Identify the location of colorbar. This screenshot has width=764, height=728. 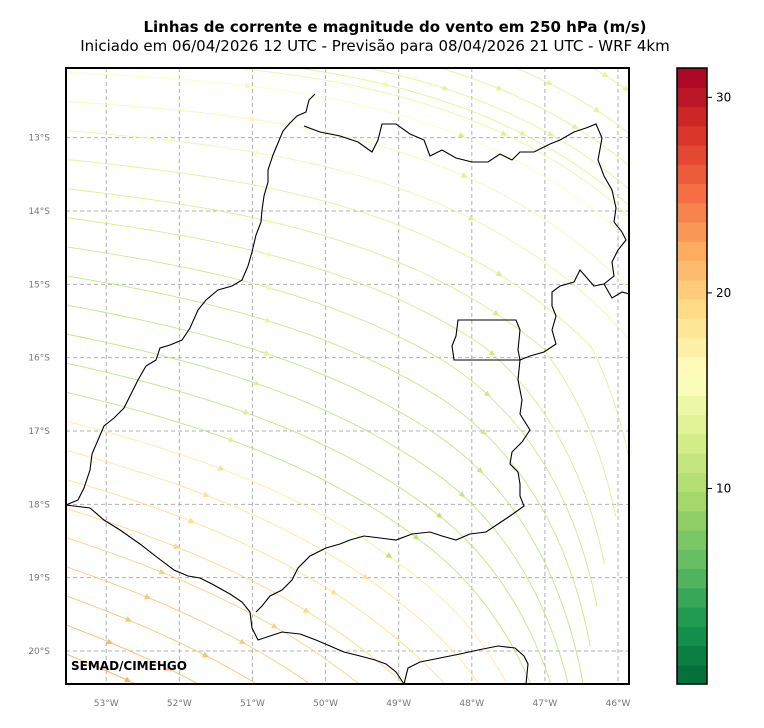
(692, 376).